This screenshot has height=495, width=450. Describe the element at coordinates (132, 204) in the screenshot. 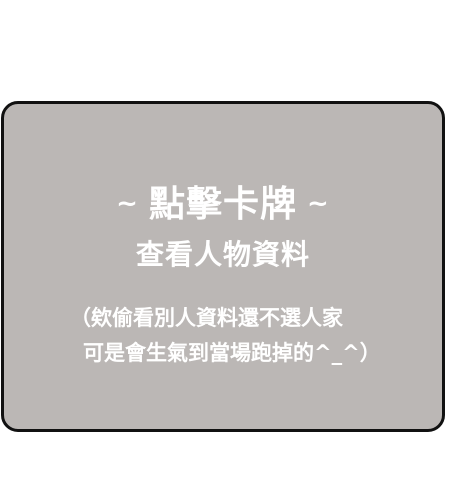

I see `title-tilde-left: ~` at that location.